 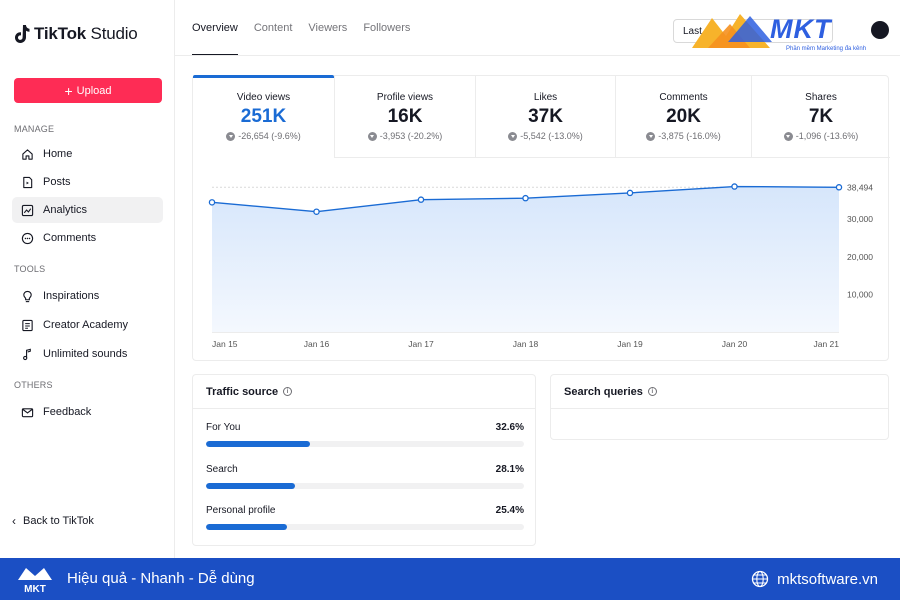 I want to click on music-note-icon, so click(x=27, y=354).